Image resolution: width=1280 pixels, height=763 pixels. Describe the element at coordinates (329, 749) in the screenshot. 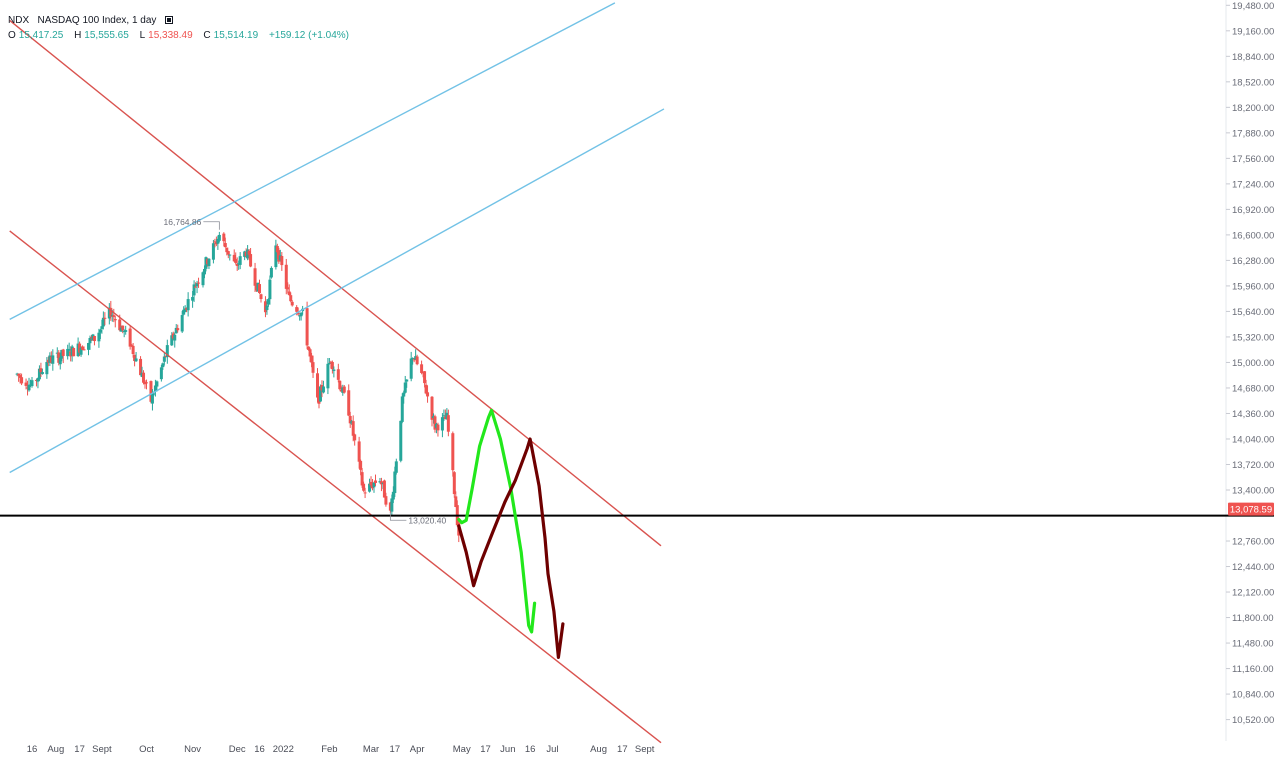

I see `time-tick-label: Feb` at that location.